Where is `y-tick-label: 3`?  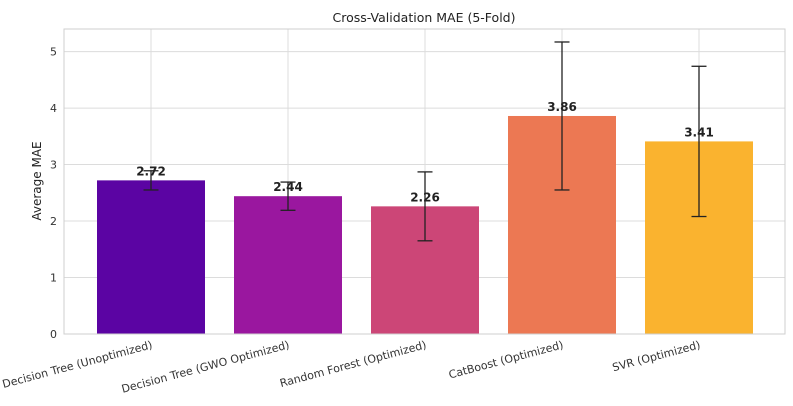
y-tick-label: 3 is located at coordinates (53, 165).